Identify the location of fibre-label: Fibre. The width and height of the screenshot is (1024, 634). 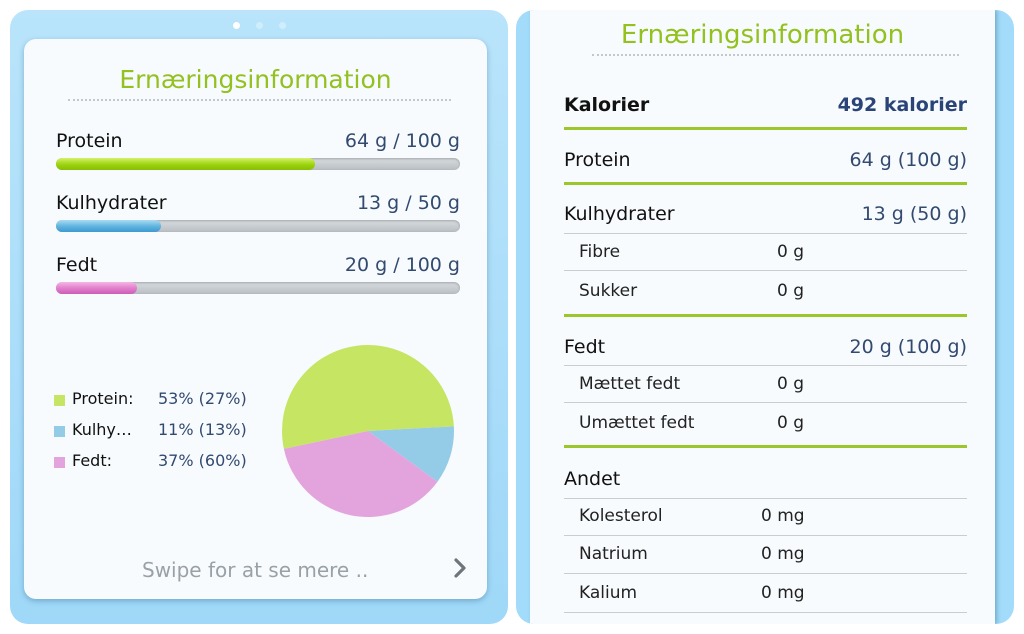
(600, 252).